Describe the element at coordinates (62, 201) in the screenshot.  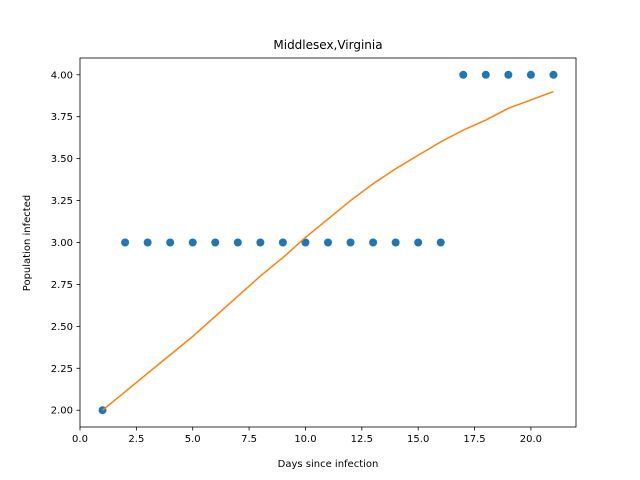
I see `y-tick-label: 3.25` at that location.